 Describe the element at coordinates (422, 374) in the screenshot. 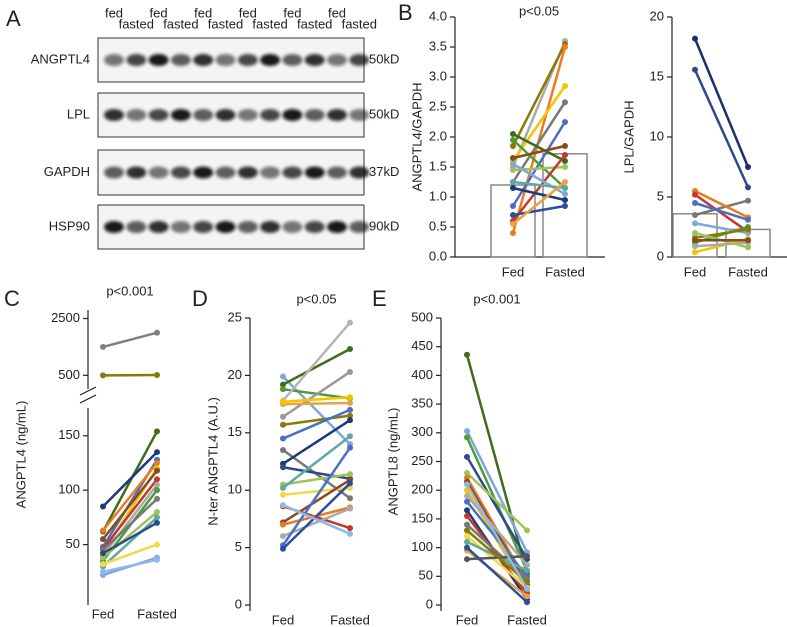

I see `y-tick-label: 400` at that location.